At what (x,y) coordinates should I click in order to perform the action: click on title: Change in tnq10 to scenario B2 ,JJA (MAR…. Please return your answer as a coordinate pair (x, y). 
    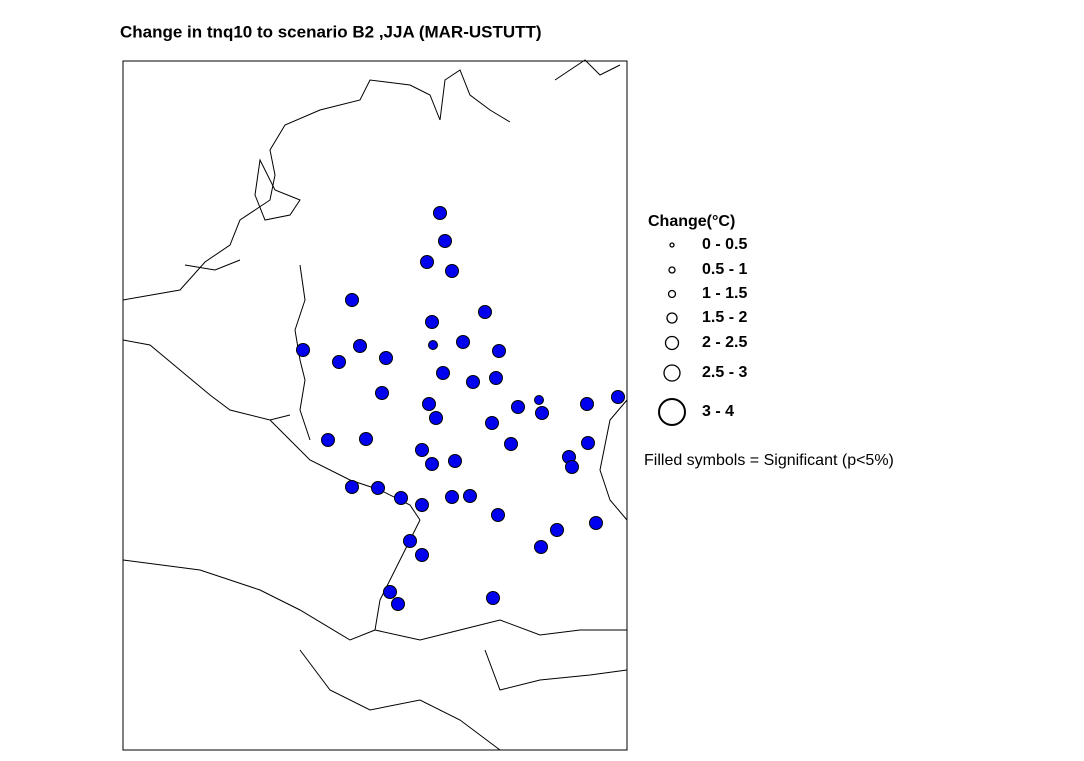
    Looking at the image, I should click on (331, 31).